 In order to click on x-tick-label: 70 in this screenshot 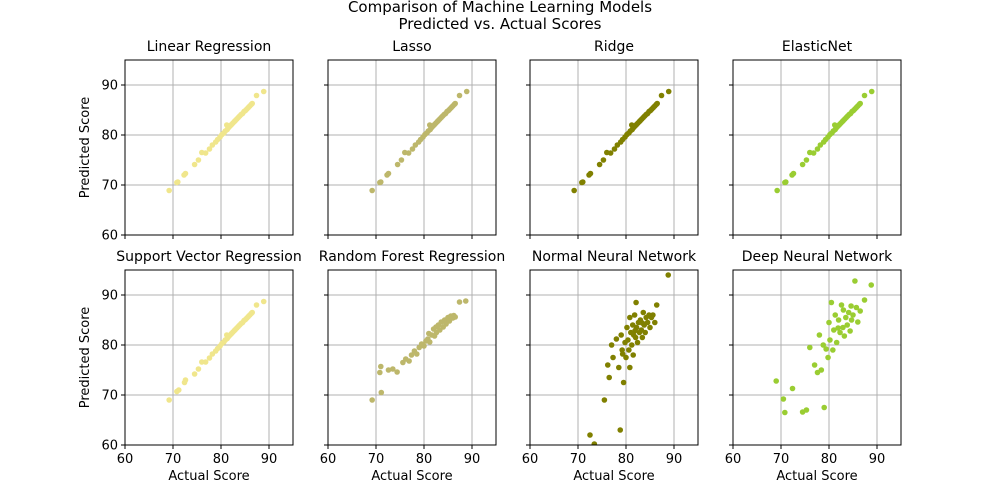, I will do `click(578, 459)`.